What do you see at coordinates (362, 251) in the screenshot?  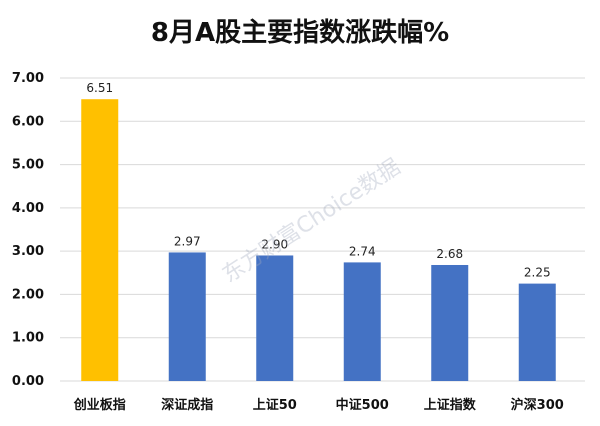 I see `data-label: 2.74` at bounding box center [362, 251].